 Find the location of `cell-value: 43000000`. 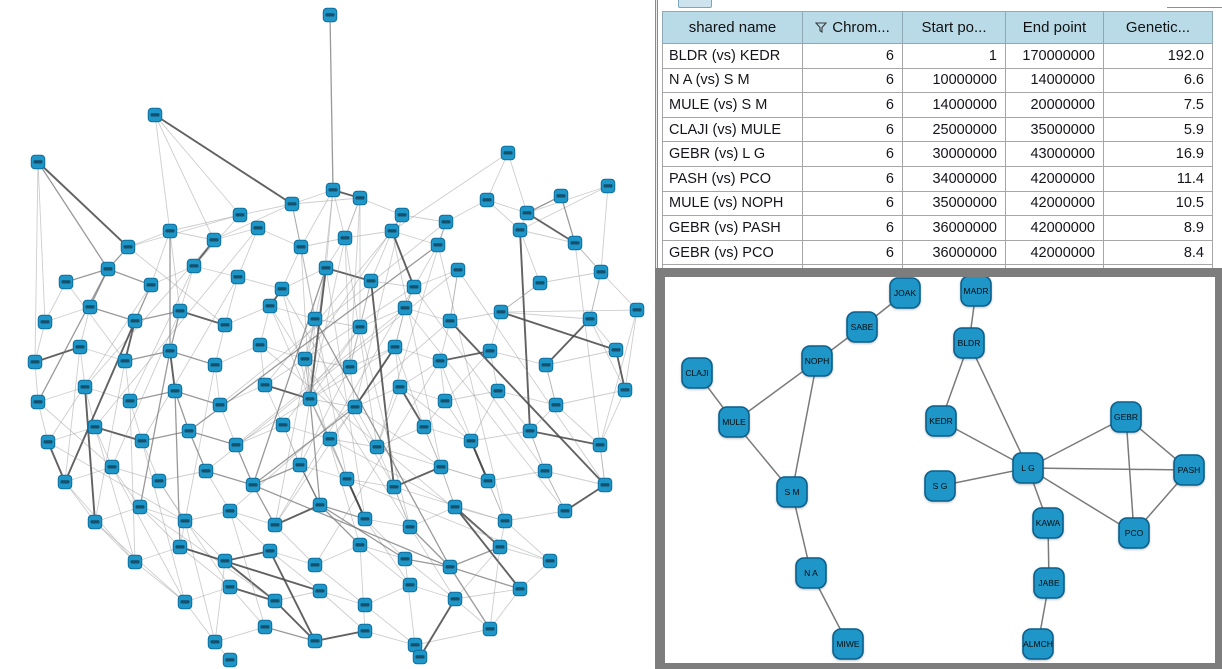

cell-value: 43000000 is located at coordinates (1054, 154).